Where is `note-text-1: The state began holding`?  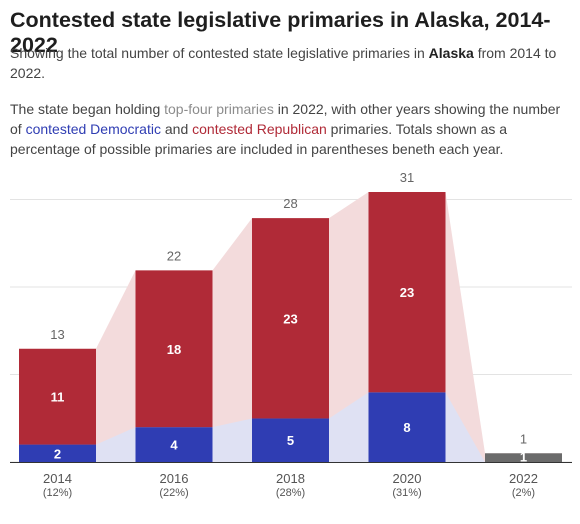
note-text-1: The state began holding is located at coordinates (87, 109).